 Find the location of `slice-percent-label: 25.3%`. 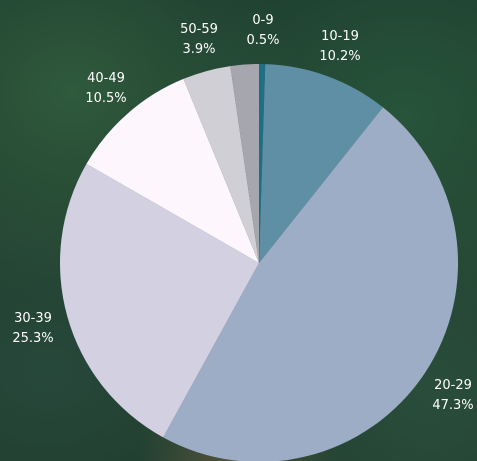

slice-percent-label: 25.3% is located at coordinates (32, 338).